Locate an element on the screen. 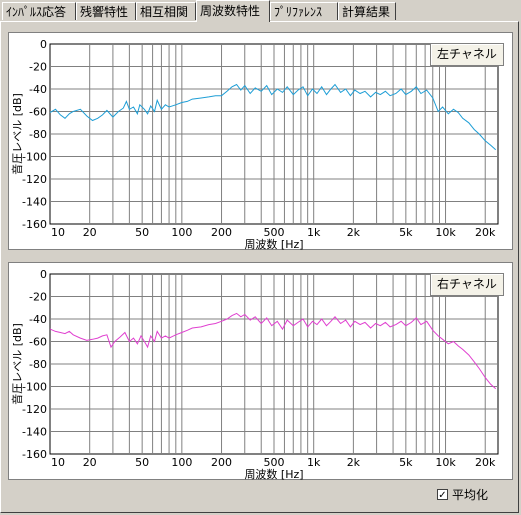 This screenshot has height=515, width=521. right-channel-button: 右チャネル is located at coordinates (467, 284).